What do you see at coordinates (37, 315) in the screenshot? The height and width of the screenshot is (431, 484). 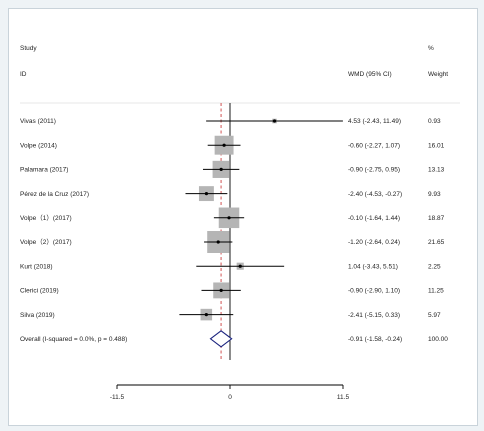 I see `study-label: Silva (2019)` at bounding box center [37, 315].